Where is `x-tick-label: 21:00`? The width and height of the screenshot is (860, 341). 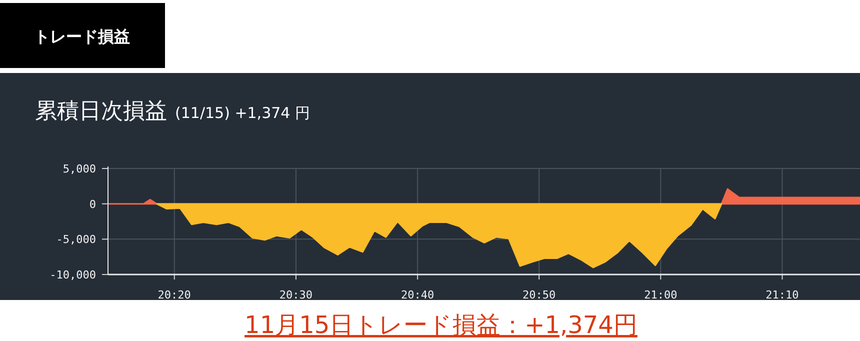
x-tick-label: 21:00 is located at coordinates (661, 295).